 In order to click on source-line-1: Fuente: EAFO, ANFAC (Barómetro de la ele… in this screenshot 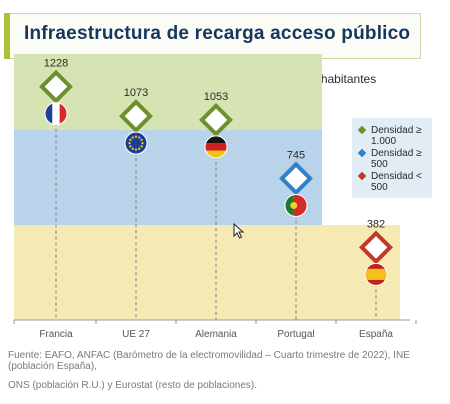, I will do `click(209, 361)`.